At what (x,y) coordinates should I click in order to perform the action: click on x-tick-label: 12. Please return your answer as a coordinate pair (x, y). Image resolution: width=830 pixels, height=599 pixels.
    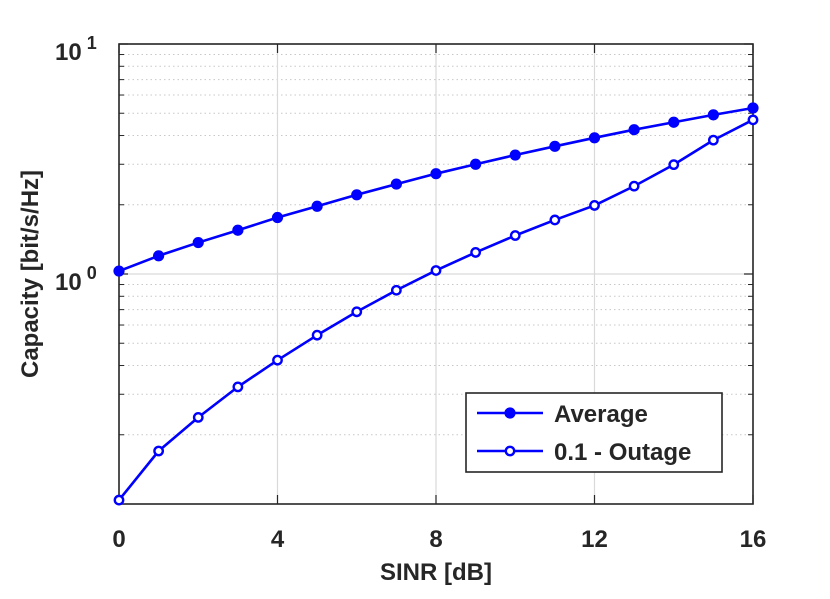
    Looking at the image, I should click on (594, 539).